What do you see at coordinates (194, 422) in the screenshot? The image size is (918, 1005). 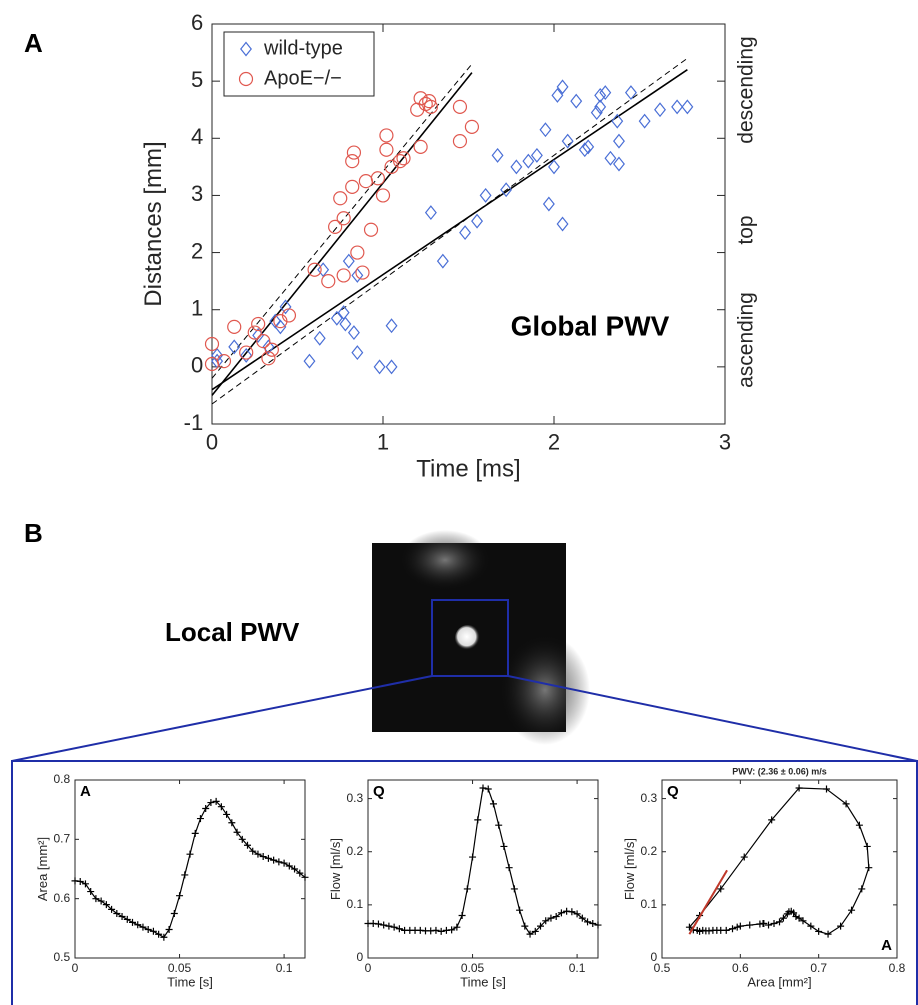 I see `y-tick-label: -1` at bounding box center [194, 422].